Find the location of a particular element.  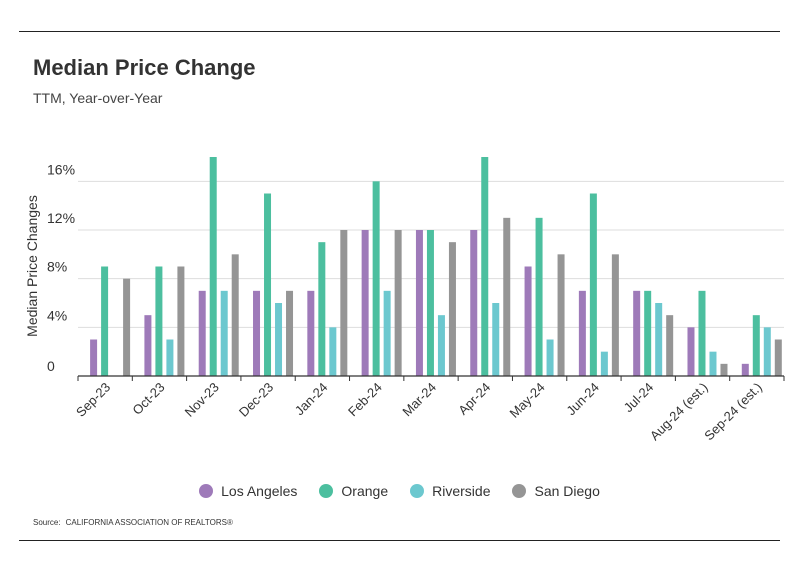

x-tick-label: Nov-23 is located at coordinates (202, 400).